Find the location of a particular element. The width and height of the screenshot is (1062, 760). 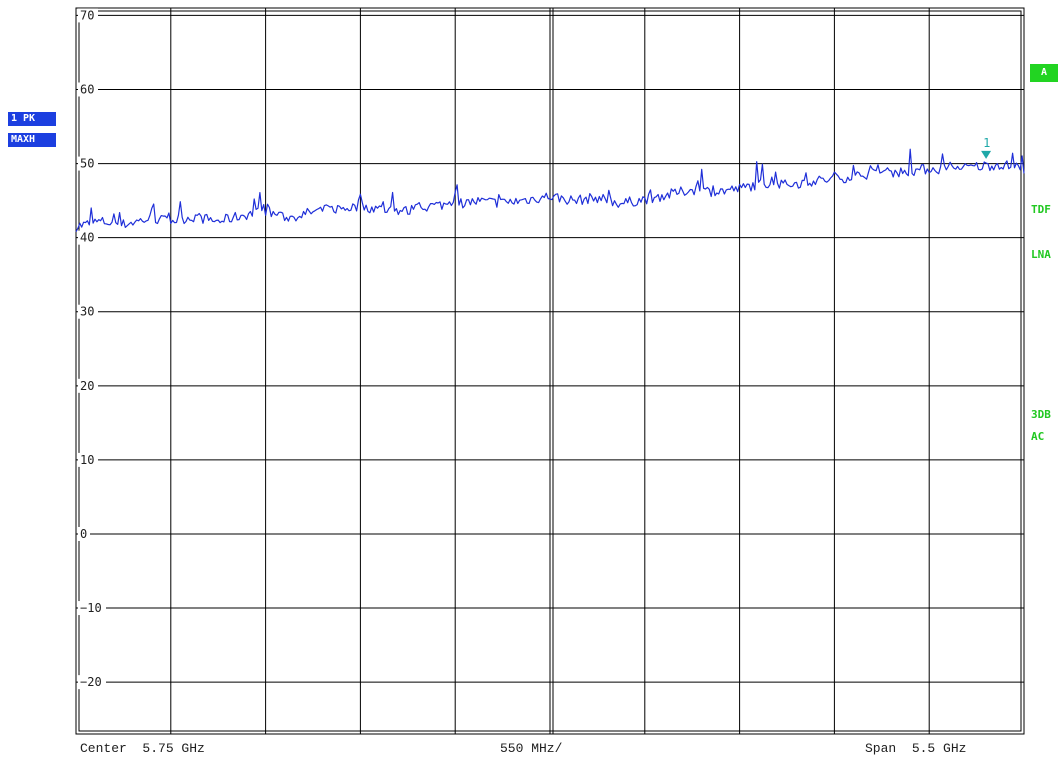

y-tick-label: 40 is located at coordinates (87, 238).